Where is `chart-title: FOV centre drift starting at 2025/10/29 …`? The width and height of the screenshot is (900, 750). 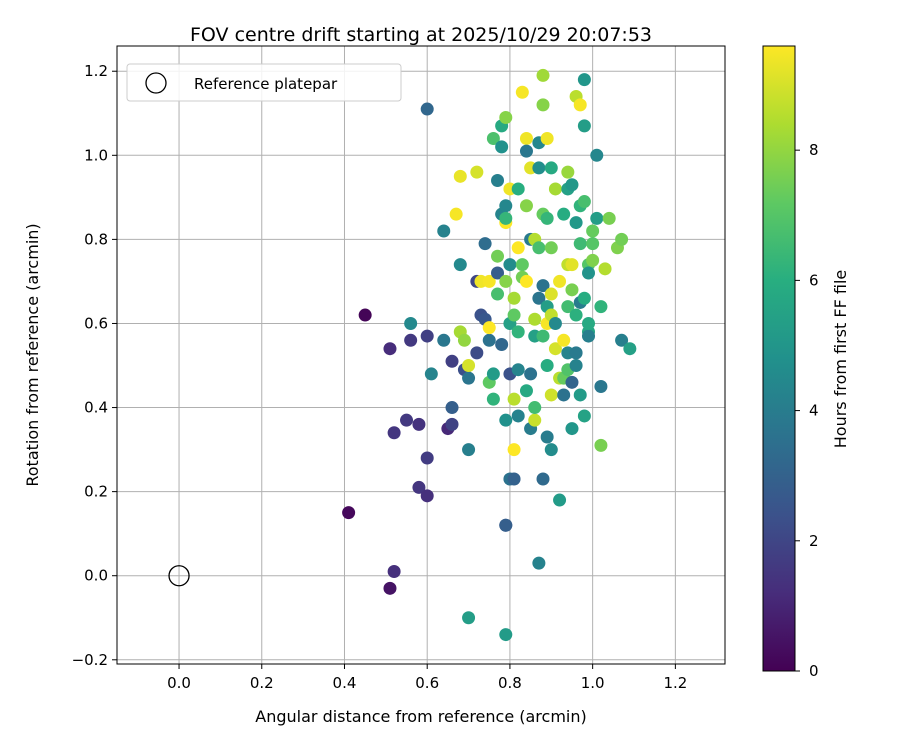
chart-title: FOV centre drift starting at 2025/10/29 … is located at coordinates (421, 35).